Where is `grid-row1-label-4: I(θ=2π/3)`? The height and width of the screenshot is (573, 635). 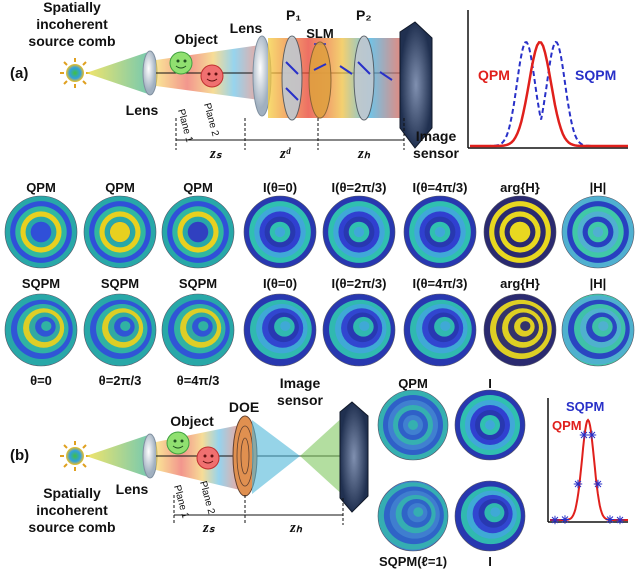
grid-row1-label-4: I(θ=2π/3) is located at coordinates (359, 187).